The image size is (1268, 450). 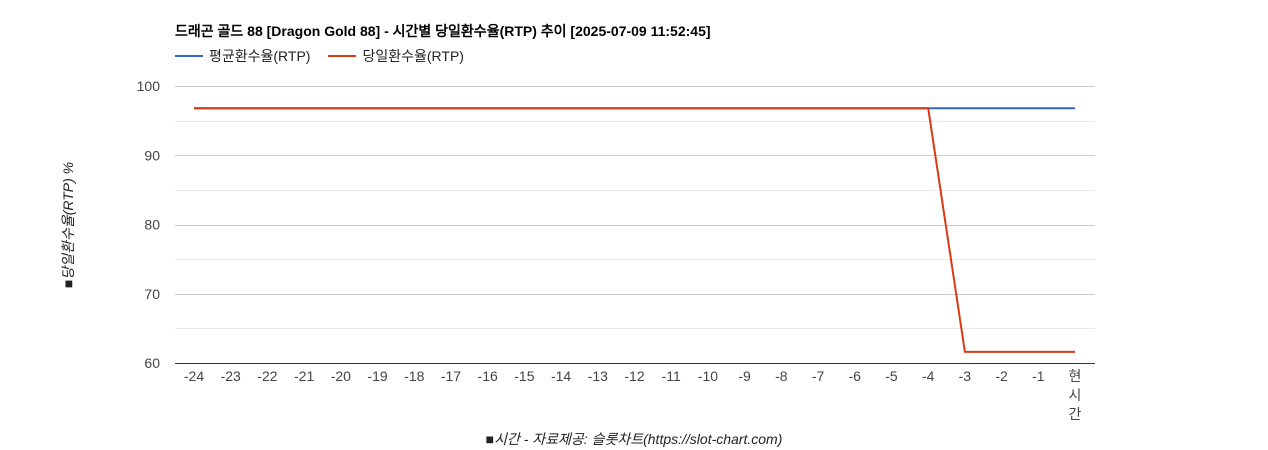 What do you see at coordinates (260, 56) in the screenshot?
I see `legend-label-avg-rtp: 평균환수율(RTP)` at bounding box center [260, 56].